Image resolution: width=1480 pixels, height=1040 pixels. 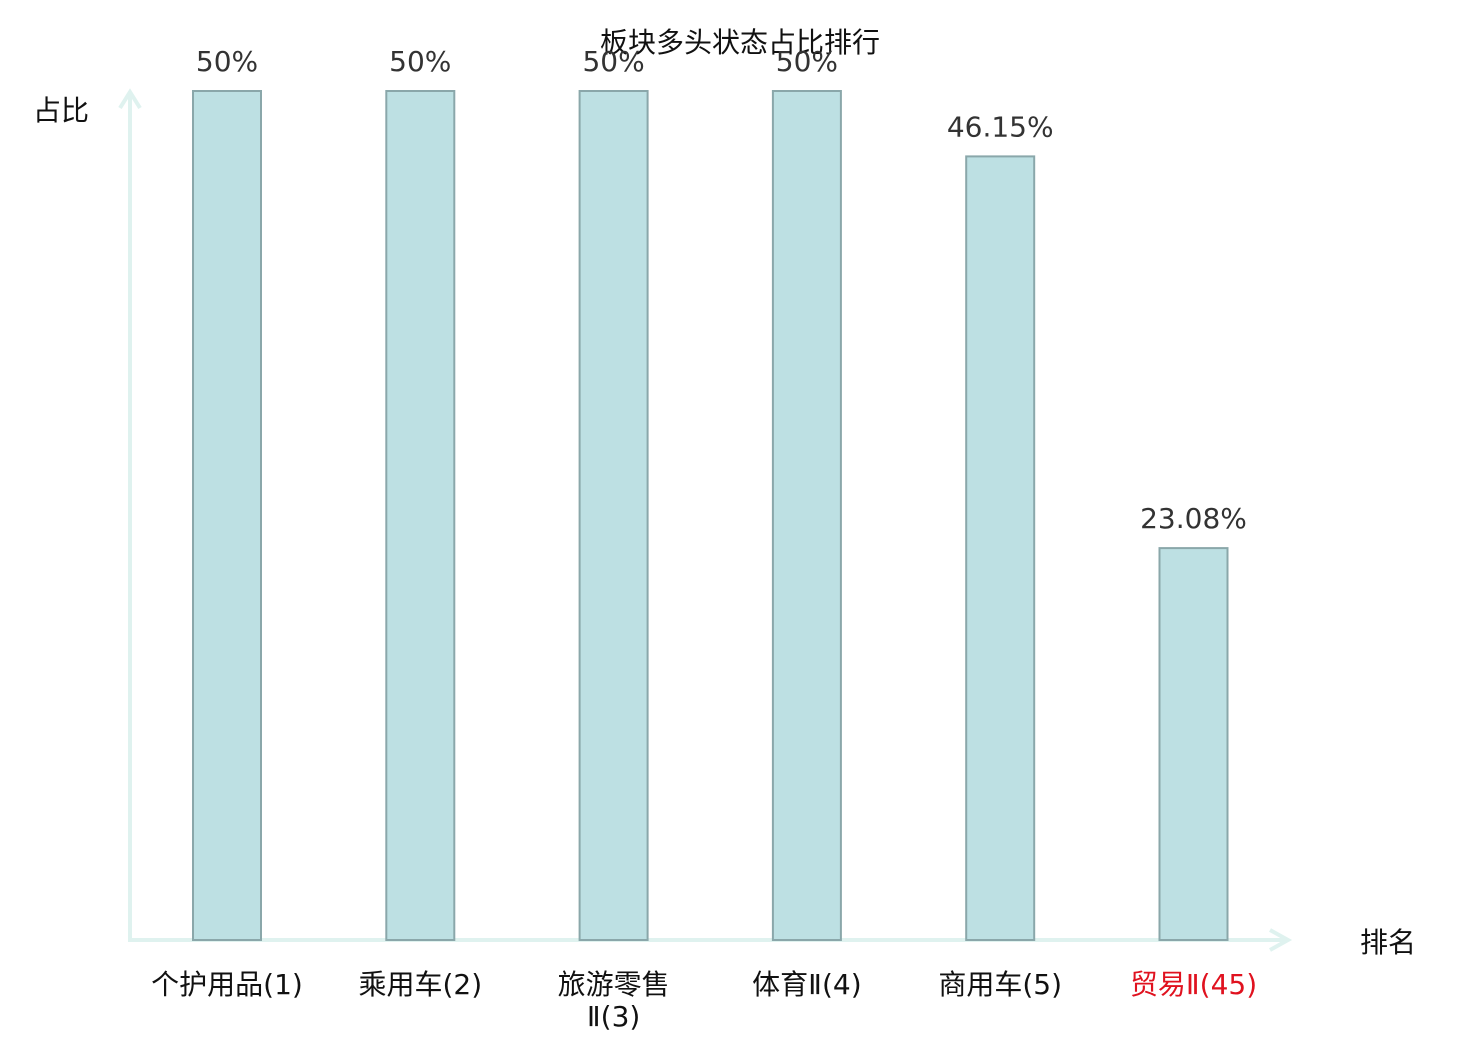 What do you see at coordinates (1193, 984) in the screenshot?
I see `category-tick-label: 贸易Ⅱ(45)` at bounding box center [1193, 984].